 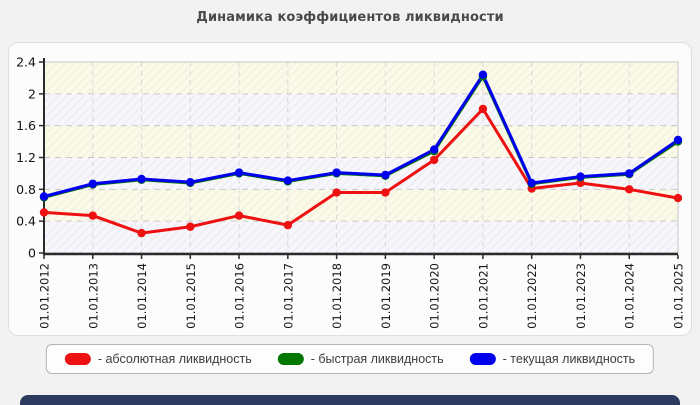 I want to click on y-tick-label: 2, so click(x=32, y=93).